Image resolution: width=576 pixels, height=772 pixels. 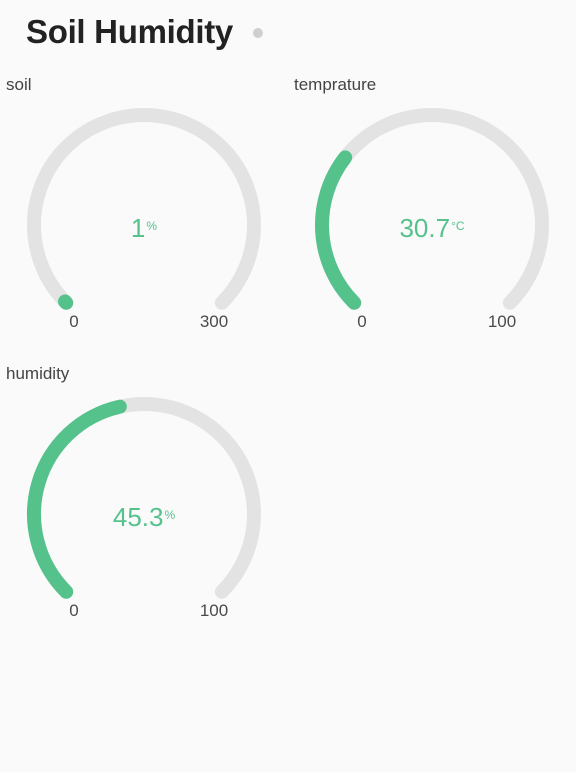 I want to click on gauge-value: 30.7°C, so click(x=432, y=228).